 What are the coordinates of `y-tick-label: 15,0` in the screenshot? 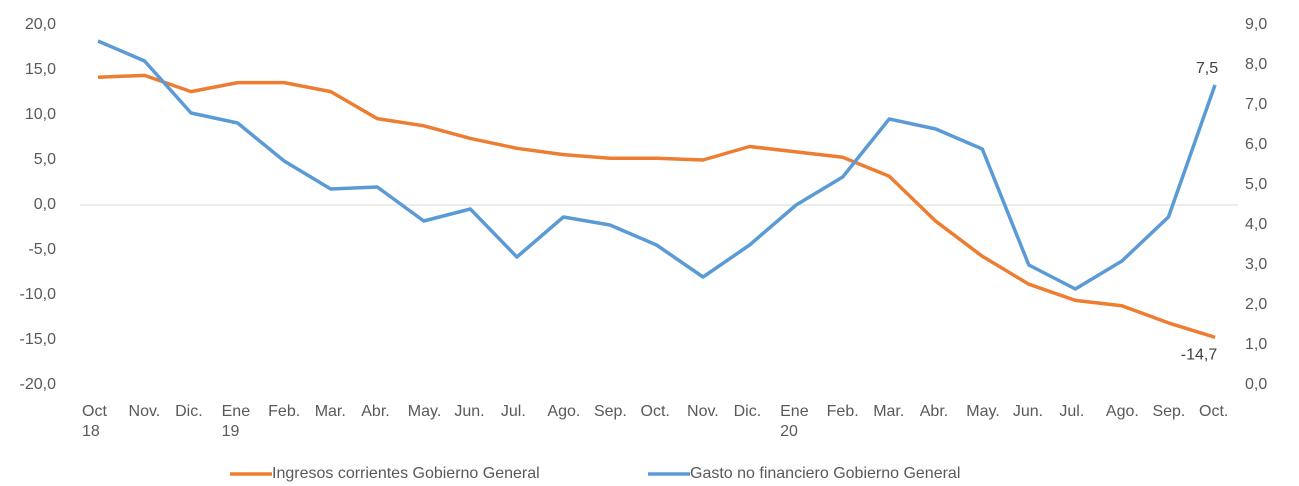 It's located at (40, 69).